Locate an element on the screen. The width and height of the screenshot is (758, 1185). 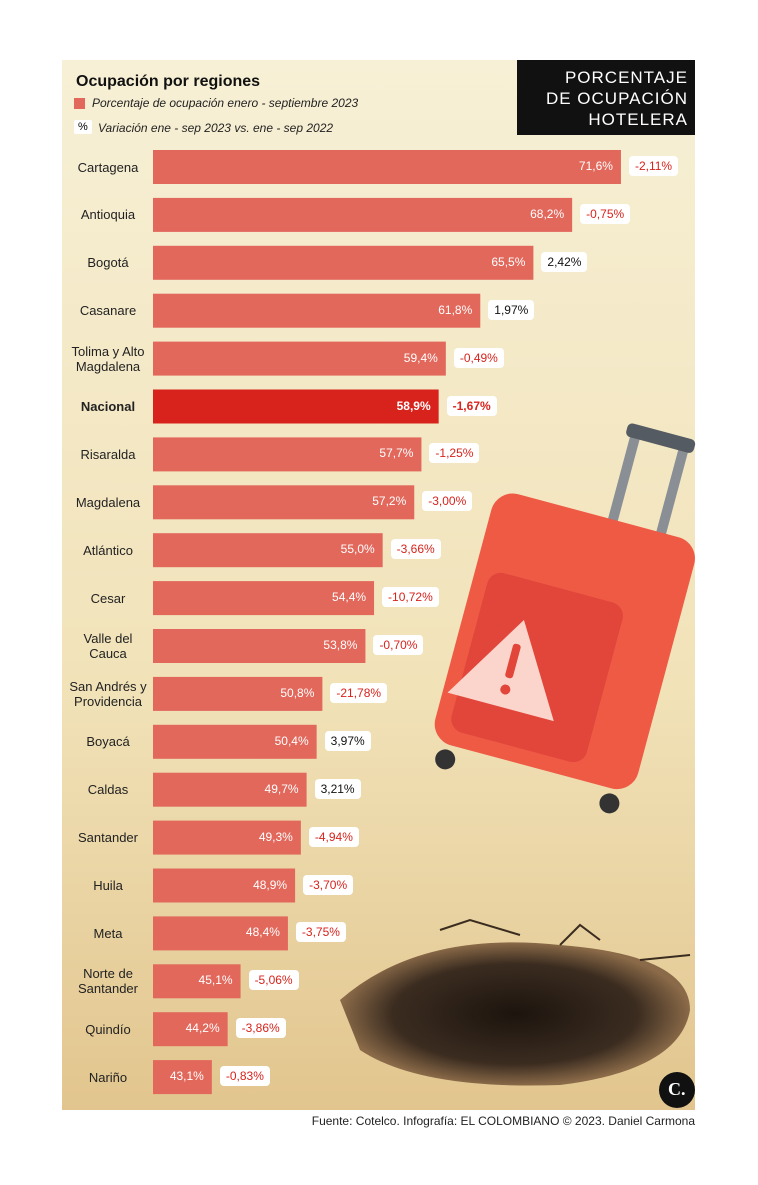
variation-label: -3,75% is located at coordinates (320, 932).